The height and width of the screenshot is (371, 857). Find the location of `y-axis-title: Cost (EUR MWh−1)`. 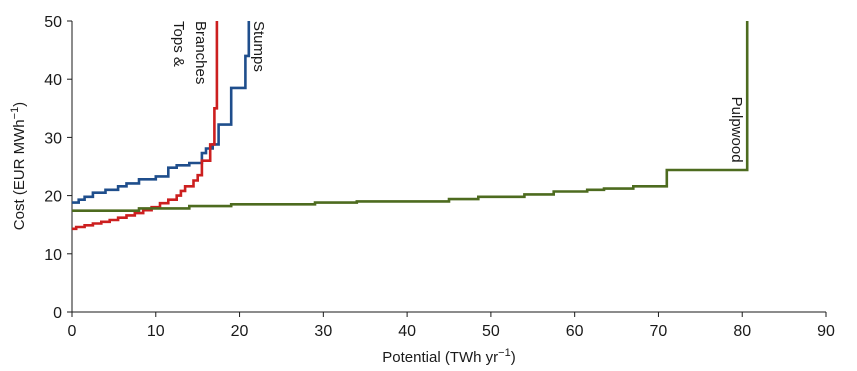

y-axis-title: Cost (EUR MWh−1) is located at coordinates (18, 166).